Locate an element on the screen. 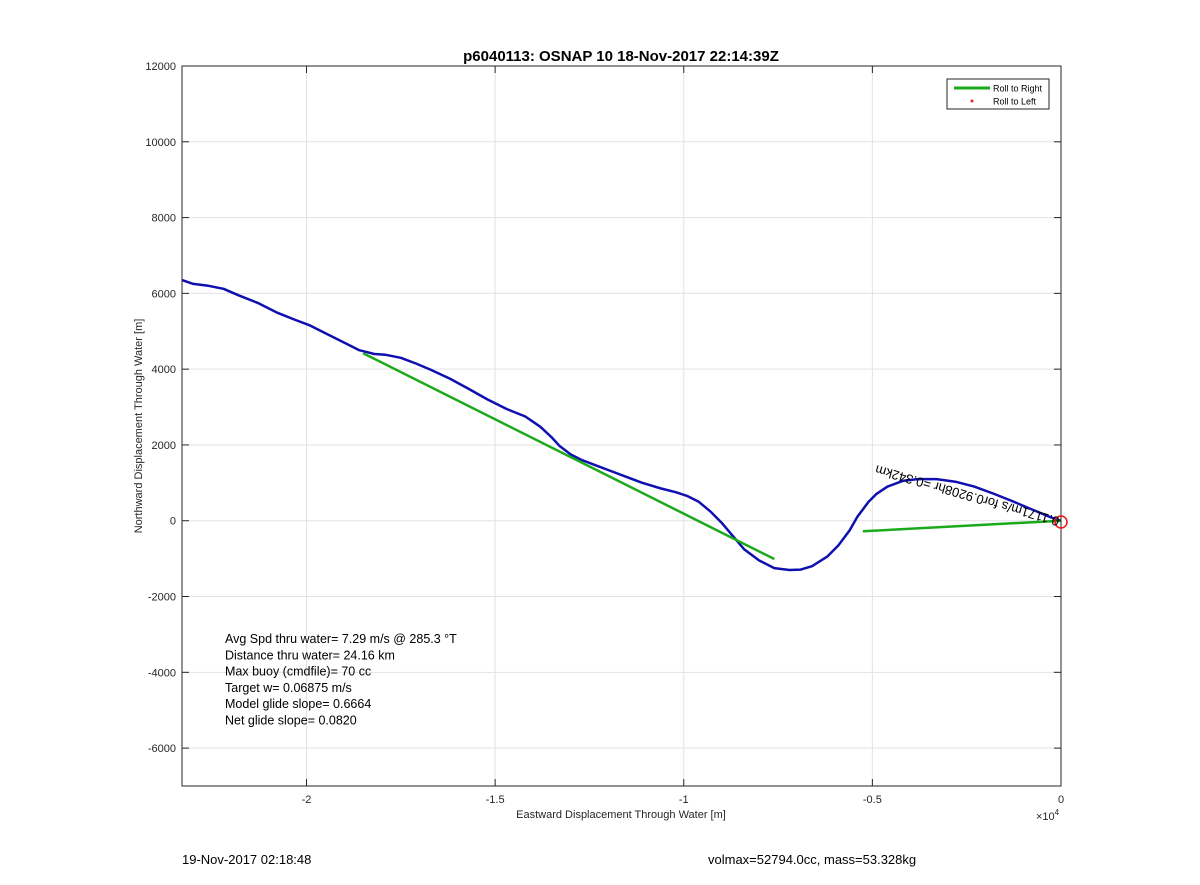  annotation-line: Net glide slope= 0.0820 is located at coordinates (291, 721).